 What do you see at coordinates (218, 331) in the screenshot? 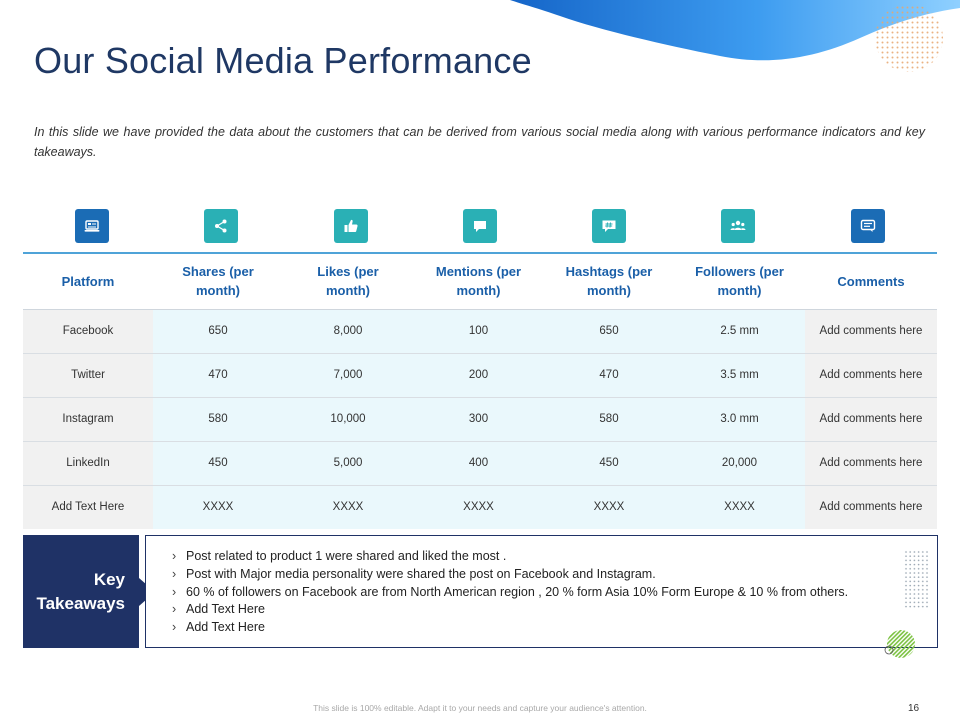
I see `cell-shares: 650` at bounding box center [218, 331].